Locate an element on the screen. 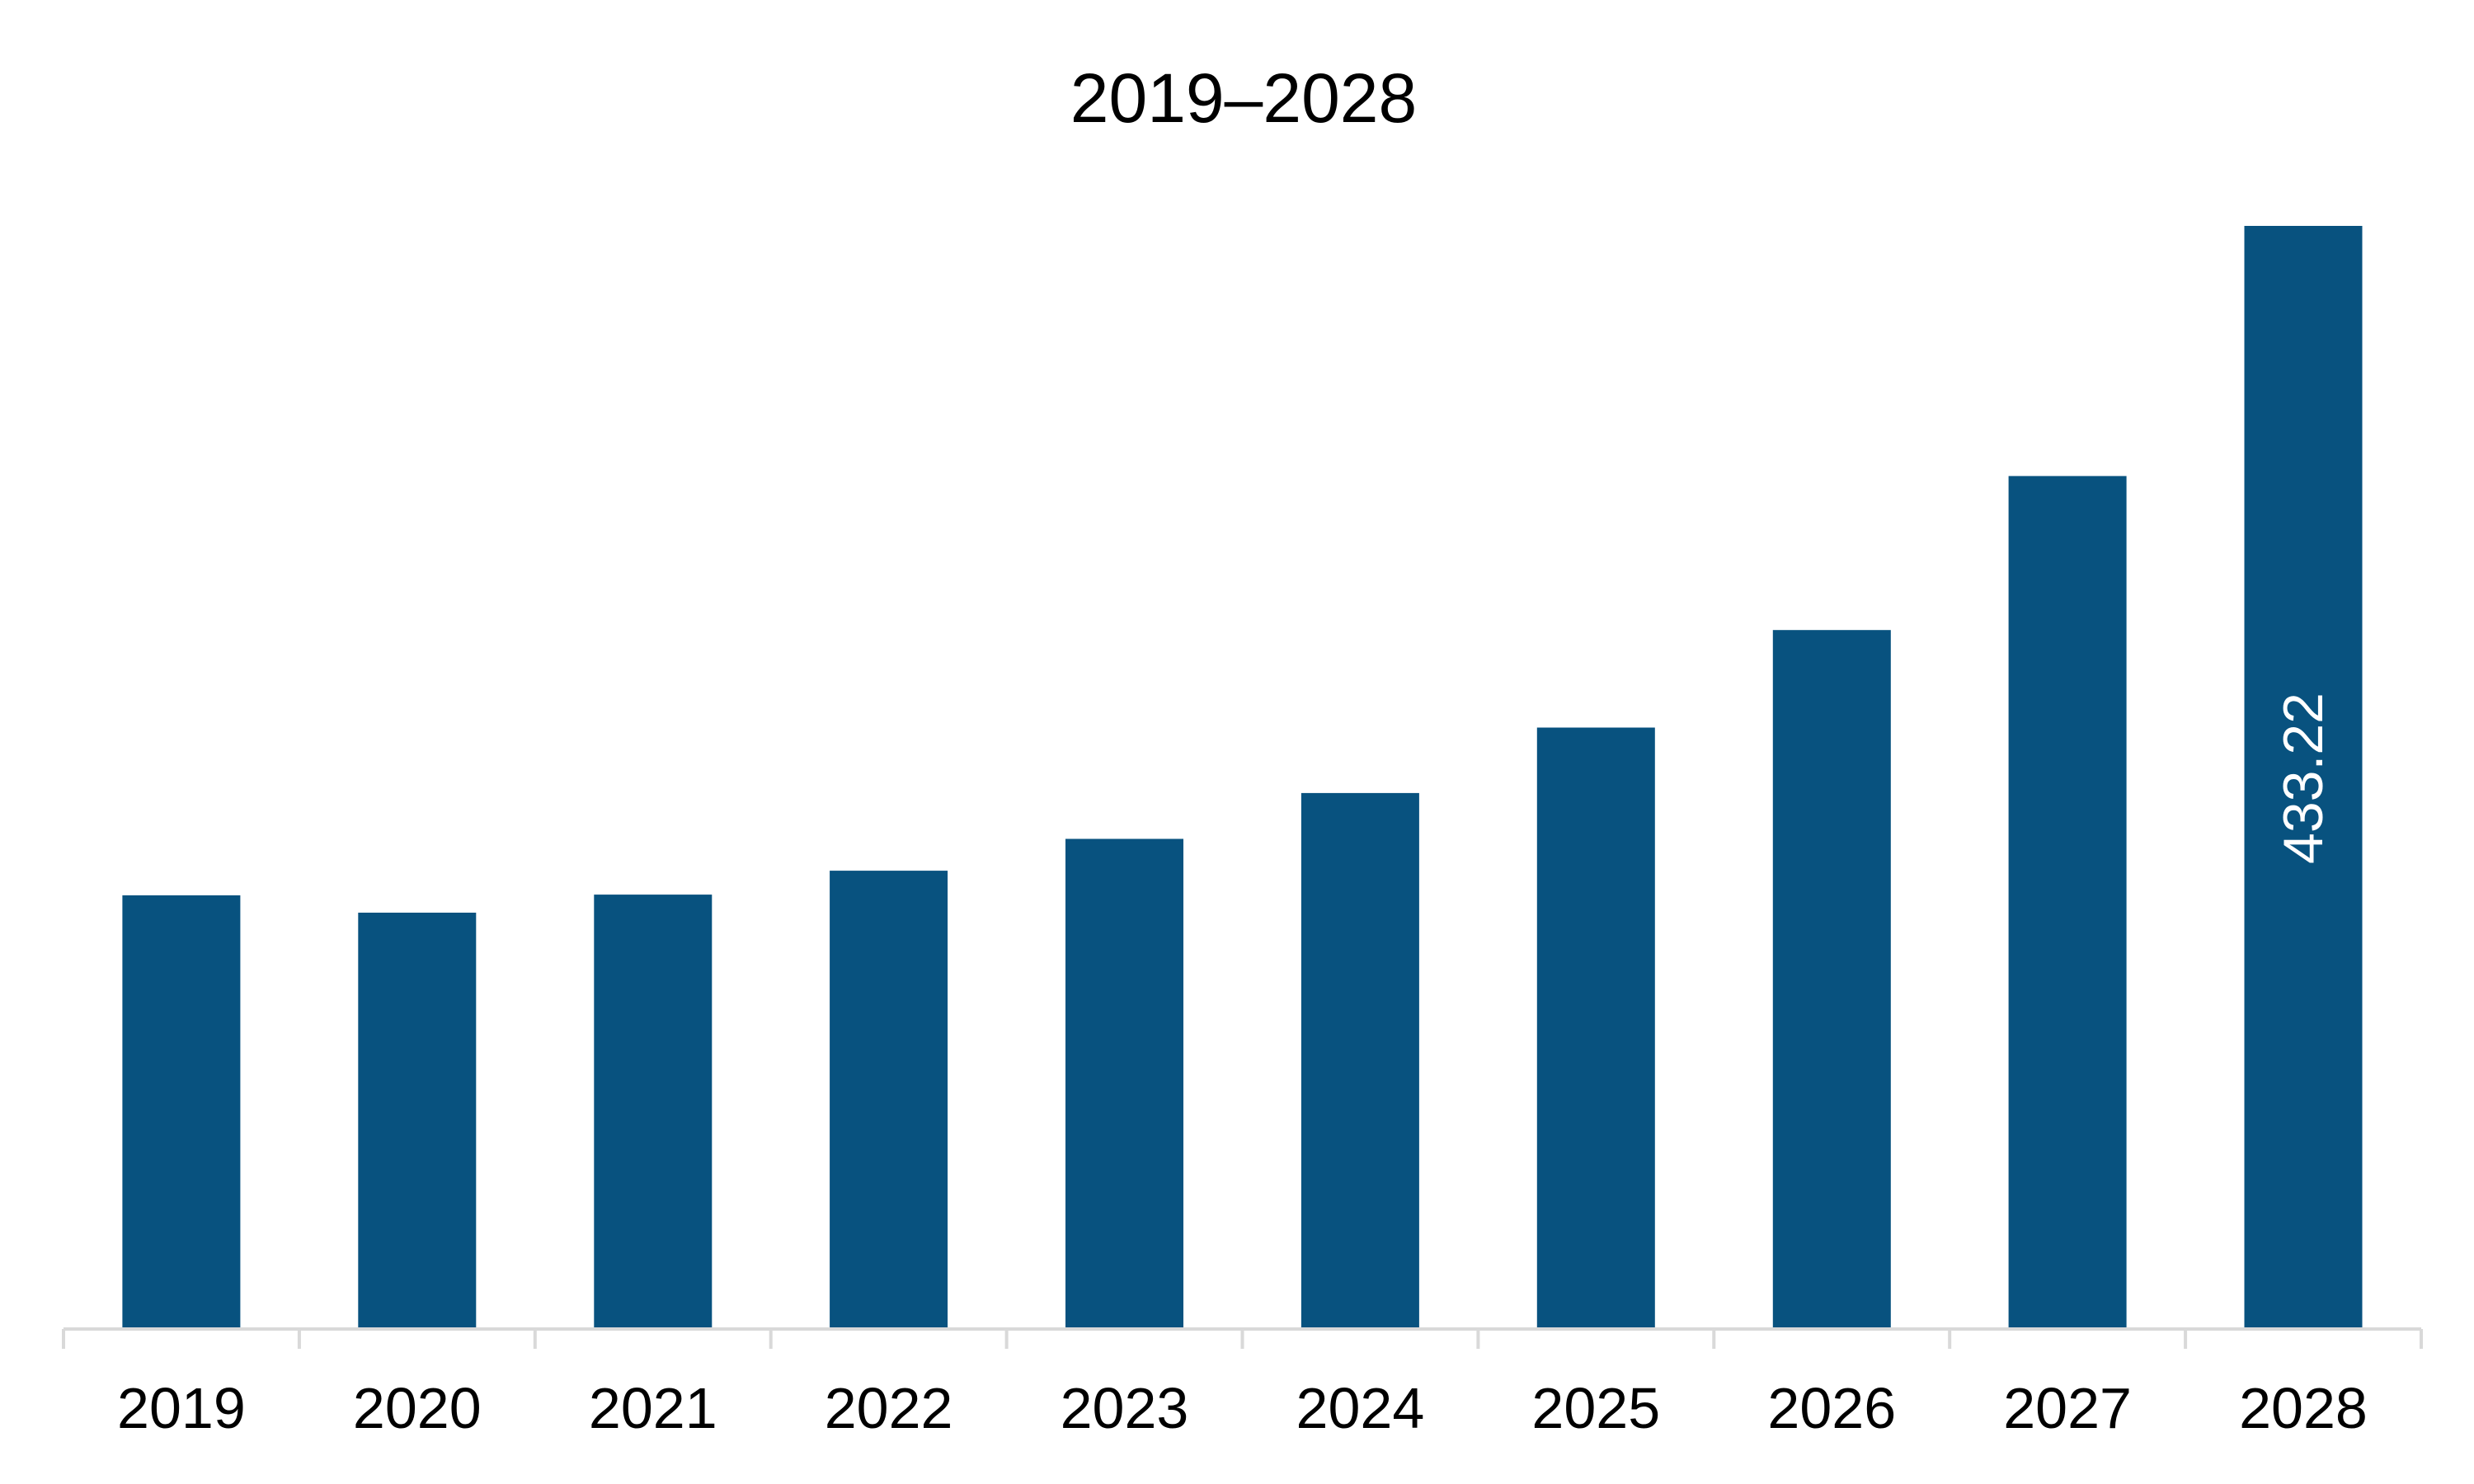  data-label-2028: 433.22 is located at coordinates (2303, 778).